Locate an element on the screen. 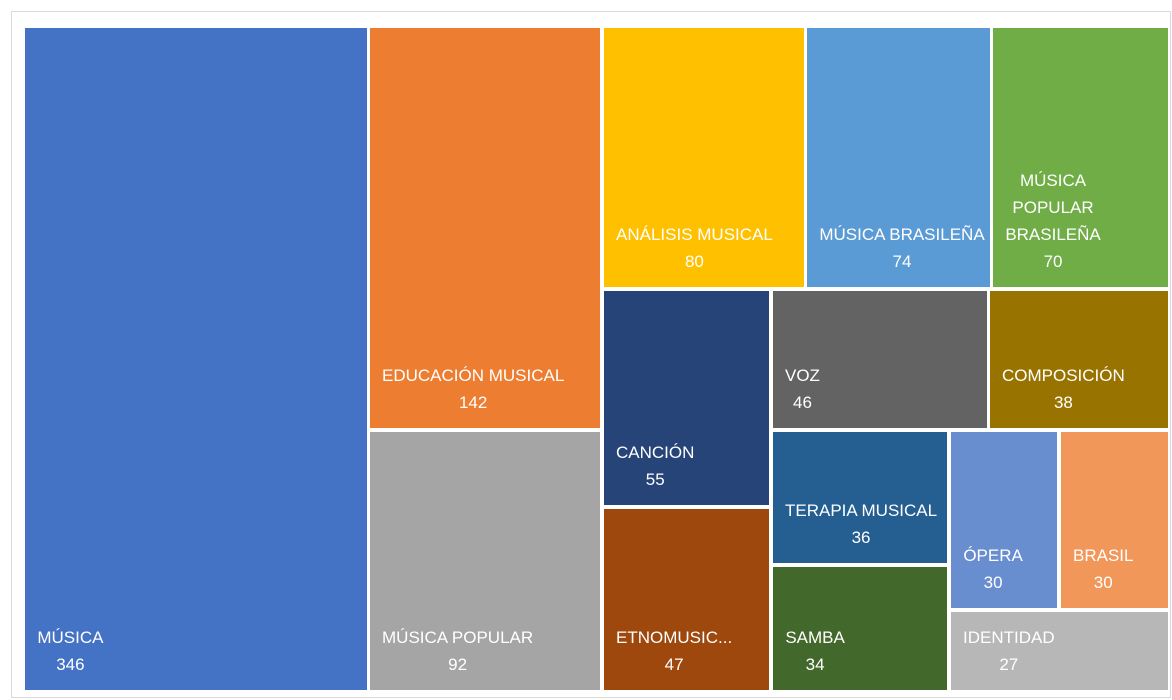  tile-name: SAMBA is located at coordinates (815, 637).